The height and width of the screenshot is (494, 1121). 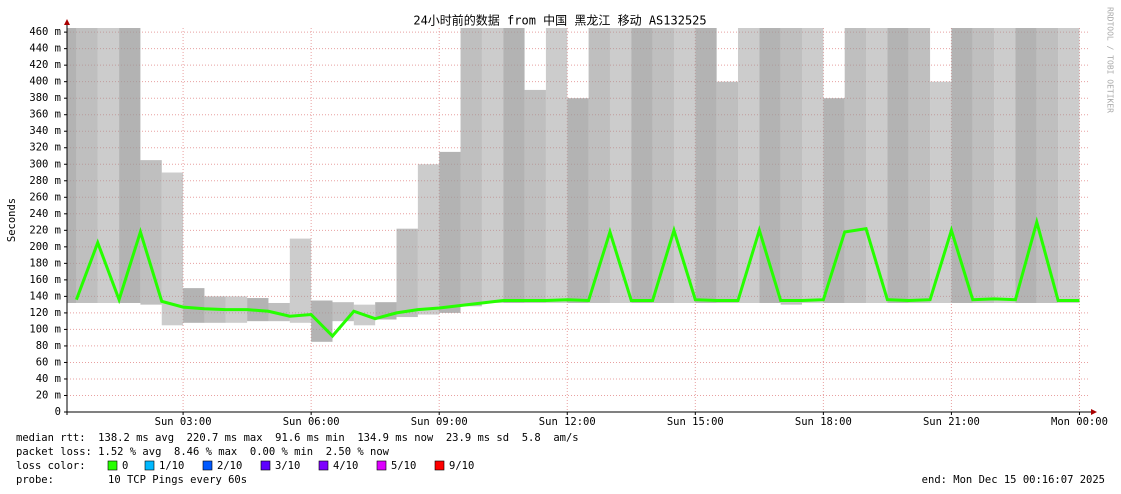 I want to click on y-tick-label: 140 m, so click(x=45, y=296).